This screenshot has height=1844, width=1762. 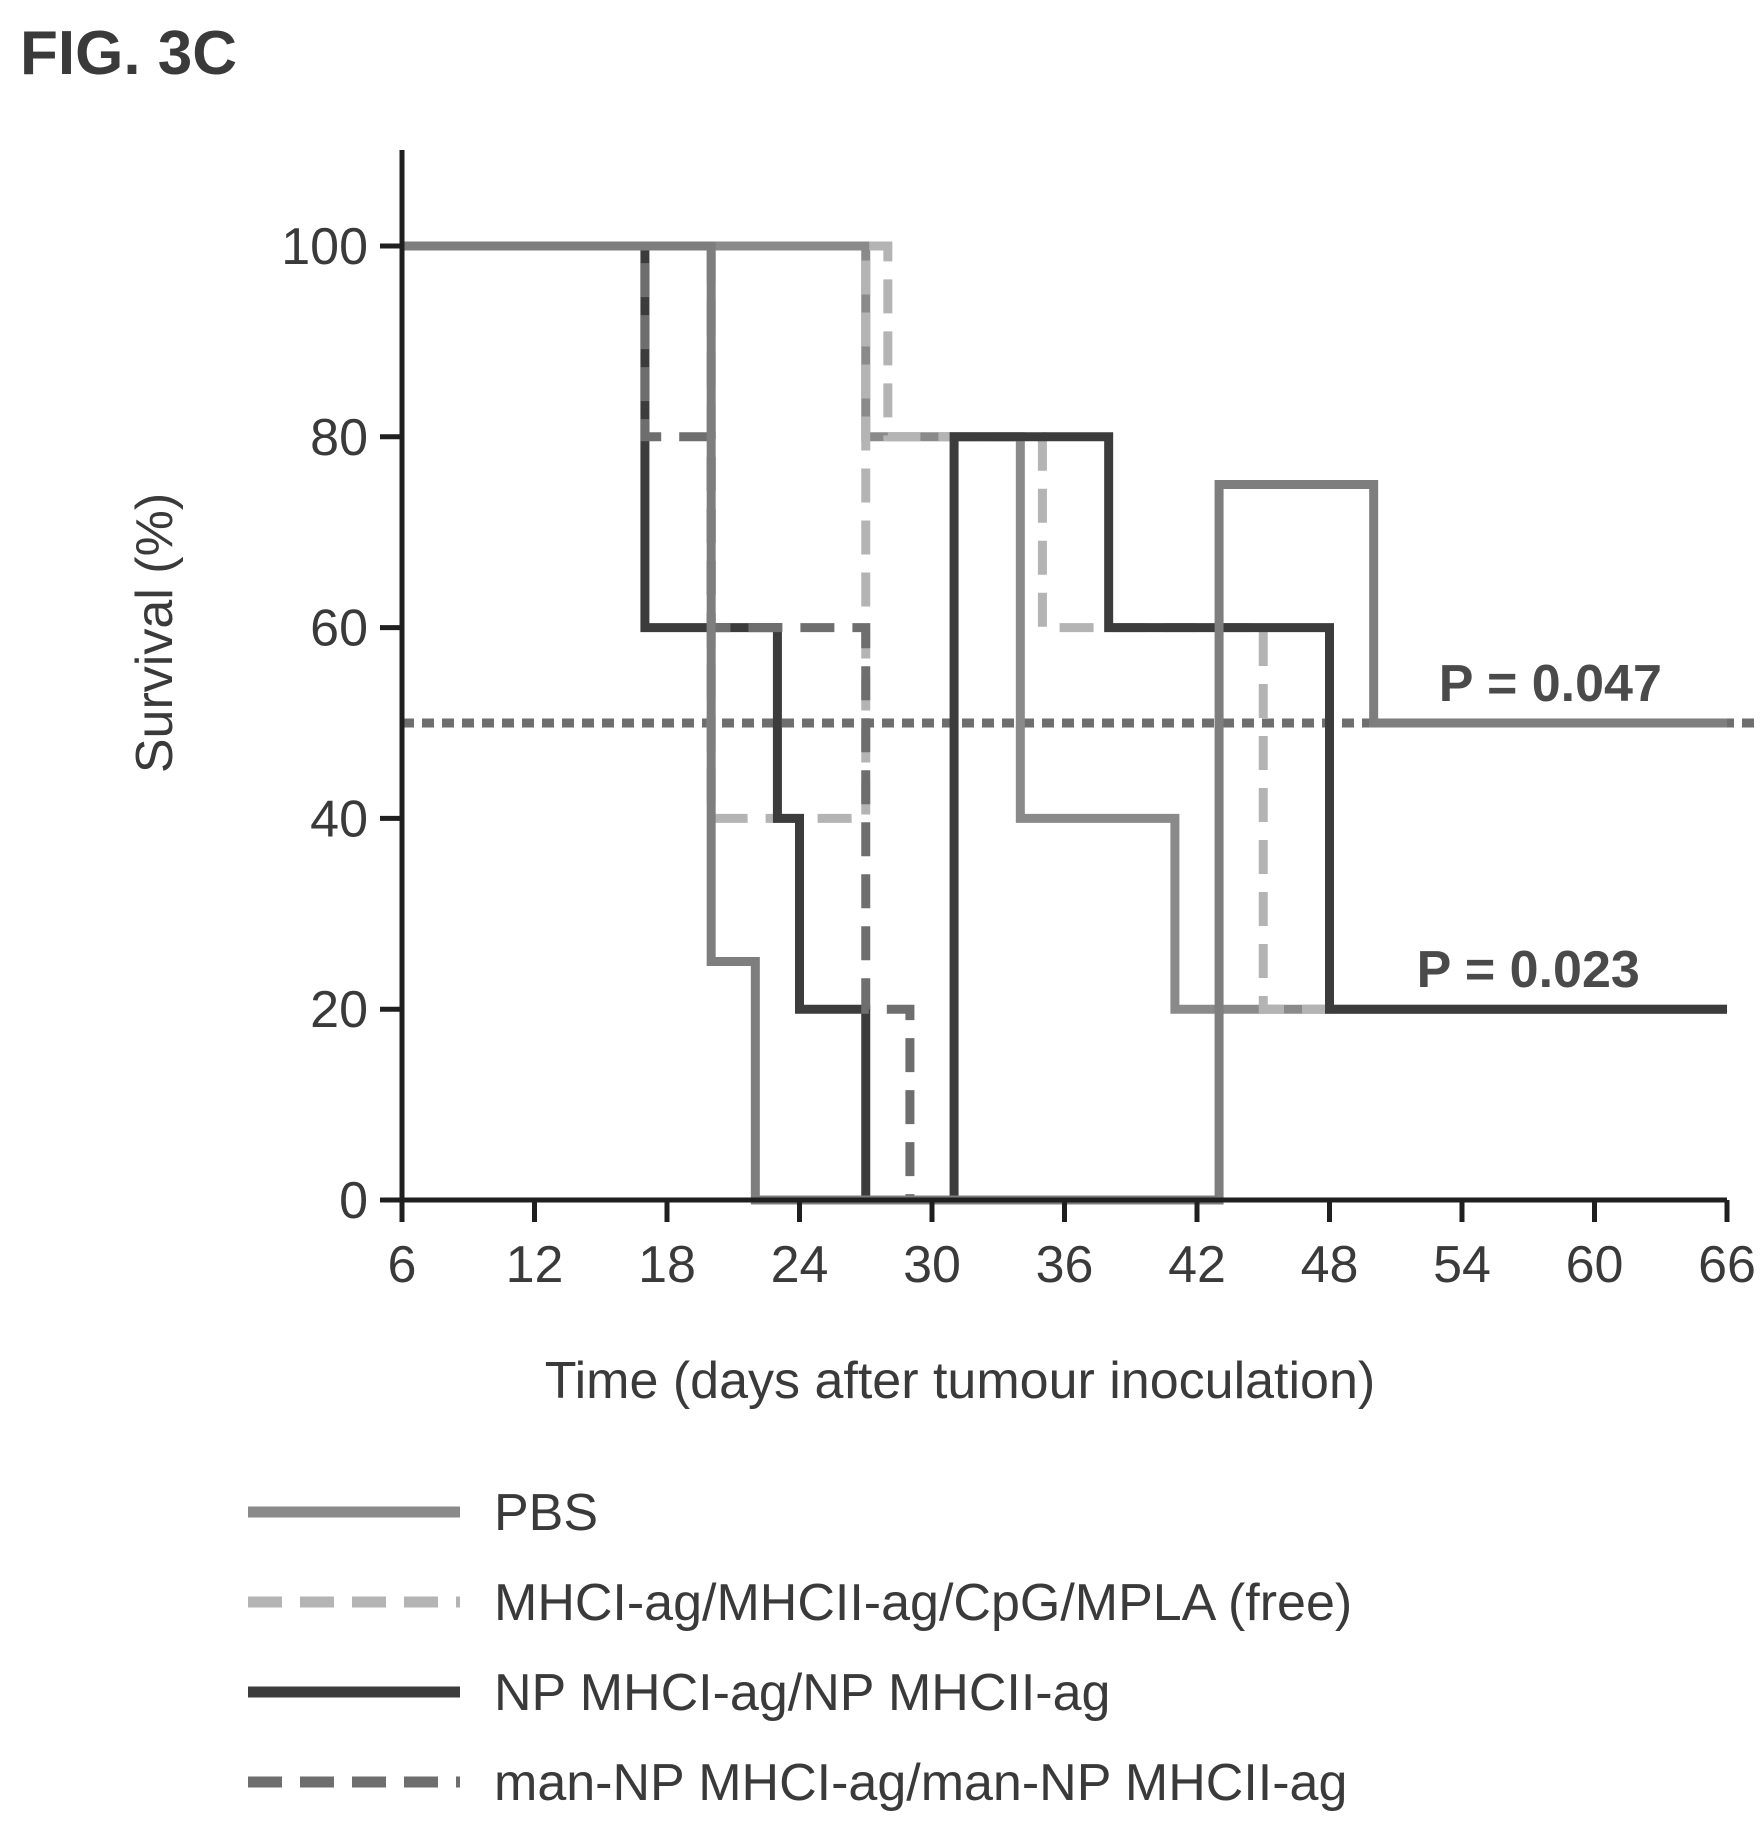 What do you see at coordinates (1528, 970) in the screenshot?
I see `p-value-annotation-2: P = 0.023` at bounding box center [1528, 970].